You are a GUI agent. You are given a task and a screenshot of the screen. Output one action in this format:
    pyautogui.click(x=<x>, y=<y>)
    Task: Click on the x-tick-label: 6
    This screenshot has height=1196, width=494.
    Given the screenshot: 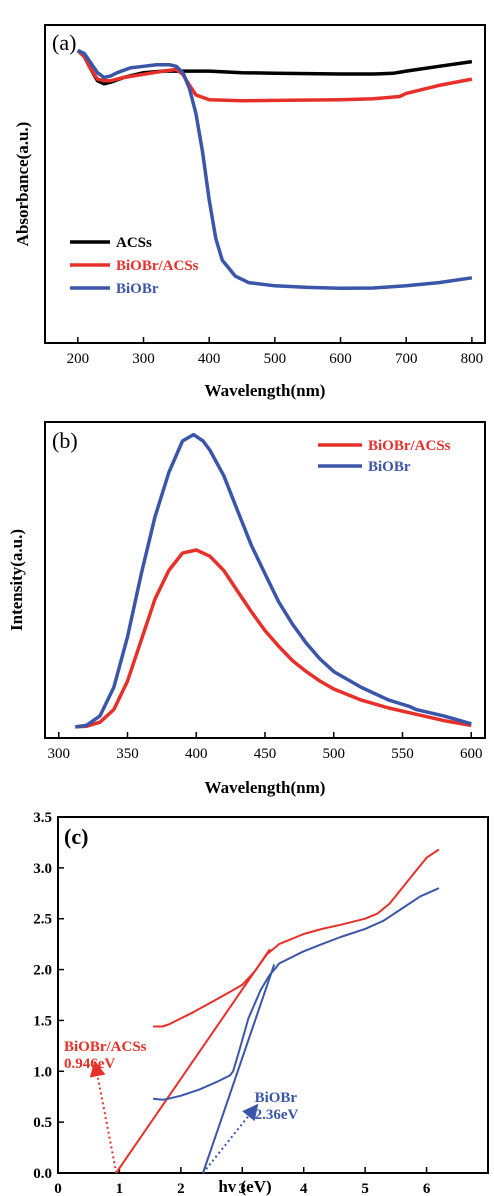 What is the action you would take?
    pyautogui.click(x=427, y=1188)
    